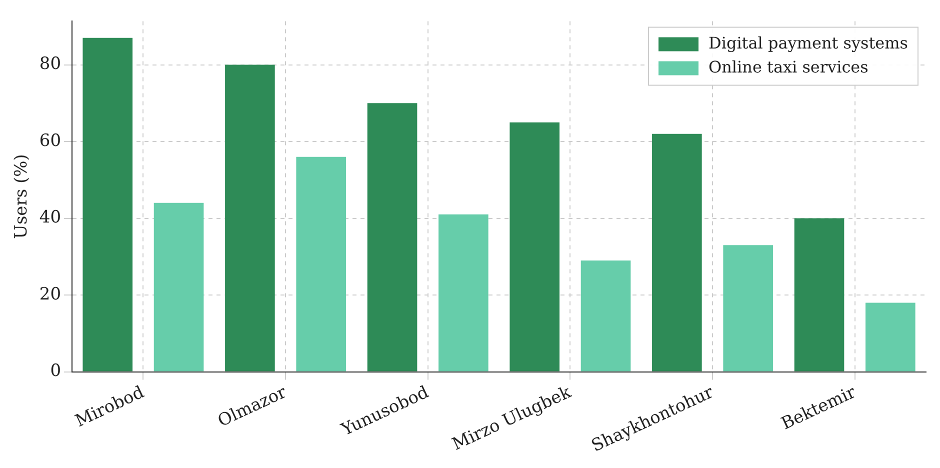 The width and height of the screenshot is (940, 468). What do you see at coordinates (22, 196) in the screenshot?
I see `y-axis-title: Users (%)` at bounding box center [22, 196].